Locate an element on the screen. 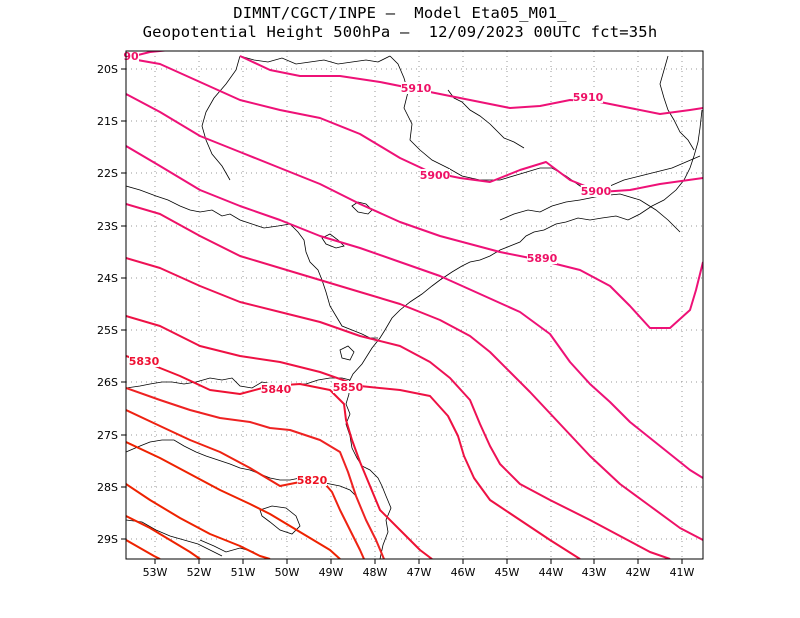 The height and width of the screenshot is (618, 800). mg-sp-border is located at coordinates (252, 262).